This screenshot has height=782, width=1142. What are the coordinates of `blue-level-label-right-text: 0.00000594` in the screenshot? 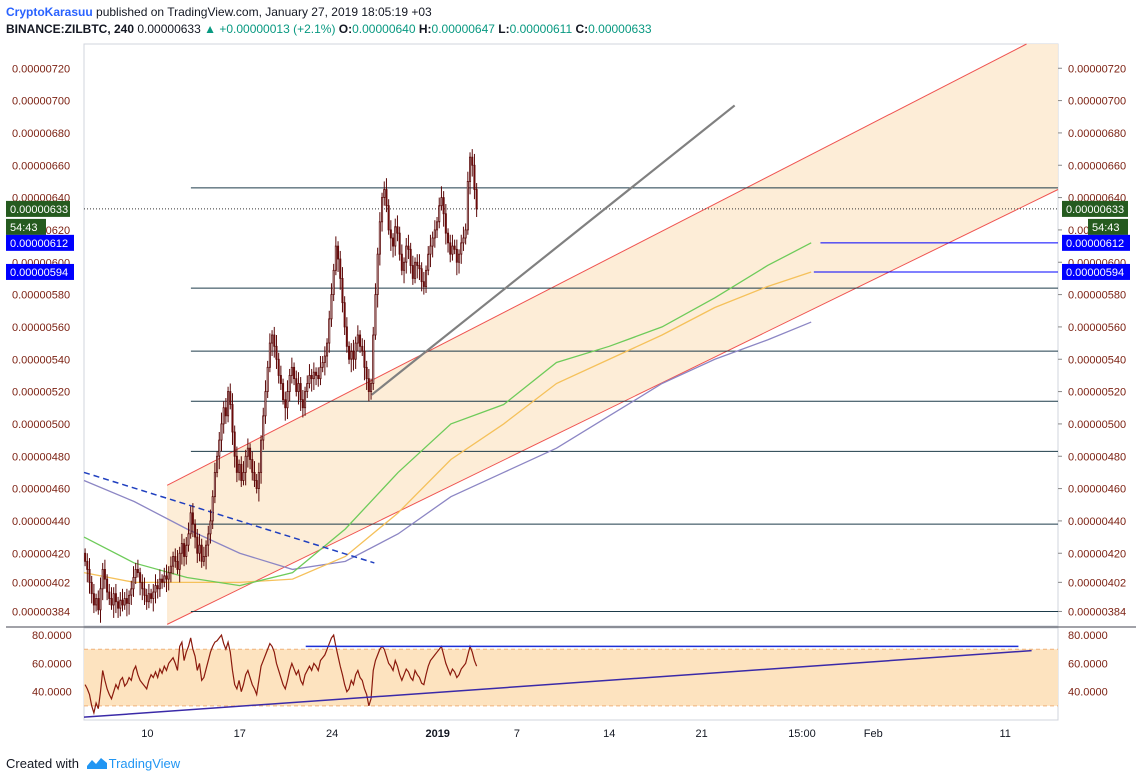 It's located at (1095, 273).